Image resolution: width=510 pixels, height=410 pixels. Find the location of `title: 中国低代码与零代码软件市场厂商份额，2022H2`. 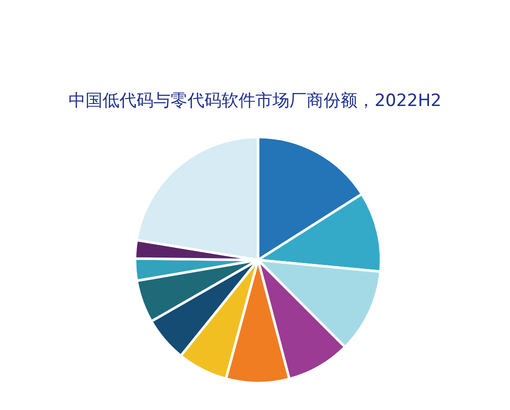

title: 中国低代码与零代码软件市场厂商份额，2022H2 is located at coordinates (255, 101).